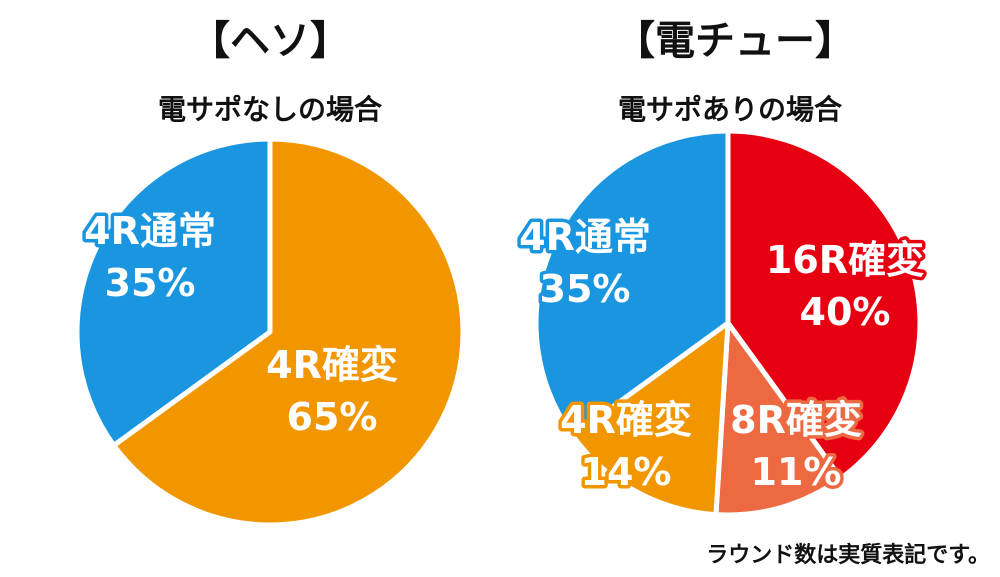 Image resolution: width=1000 pixels, height=577 pixels. Describe the element at coordinates (735, 41) in the screenshot. I see `right-chart-title: 【電チュー】` at that location.